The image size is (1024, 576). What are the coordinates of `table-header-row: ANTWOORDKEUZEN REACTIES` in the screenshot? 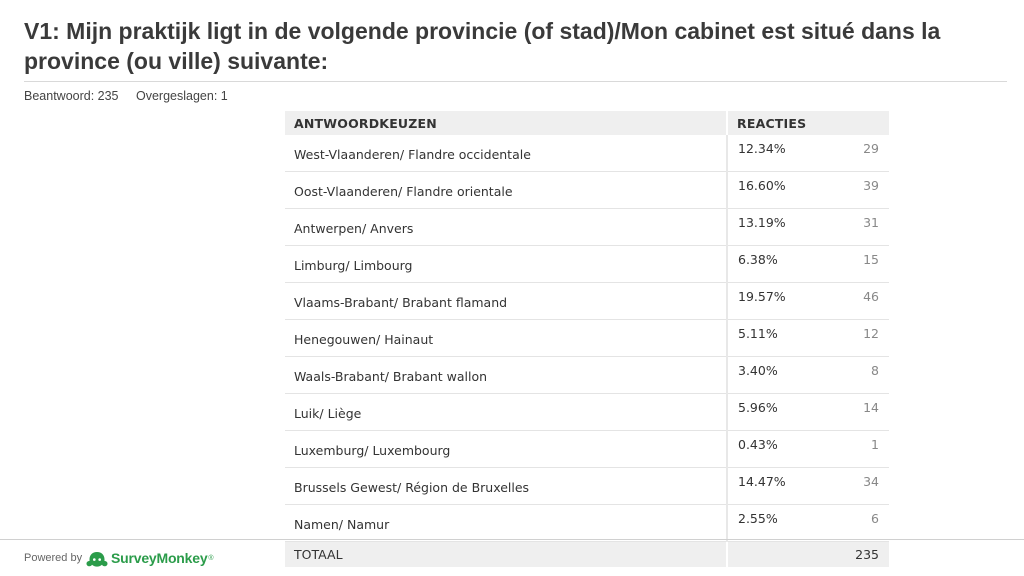 It's located at (587, 123).